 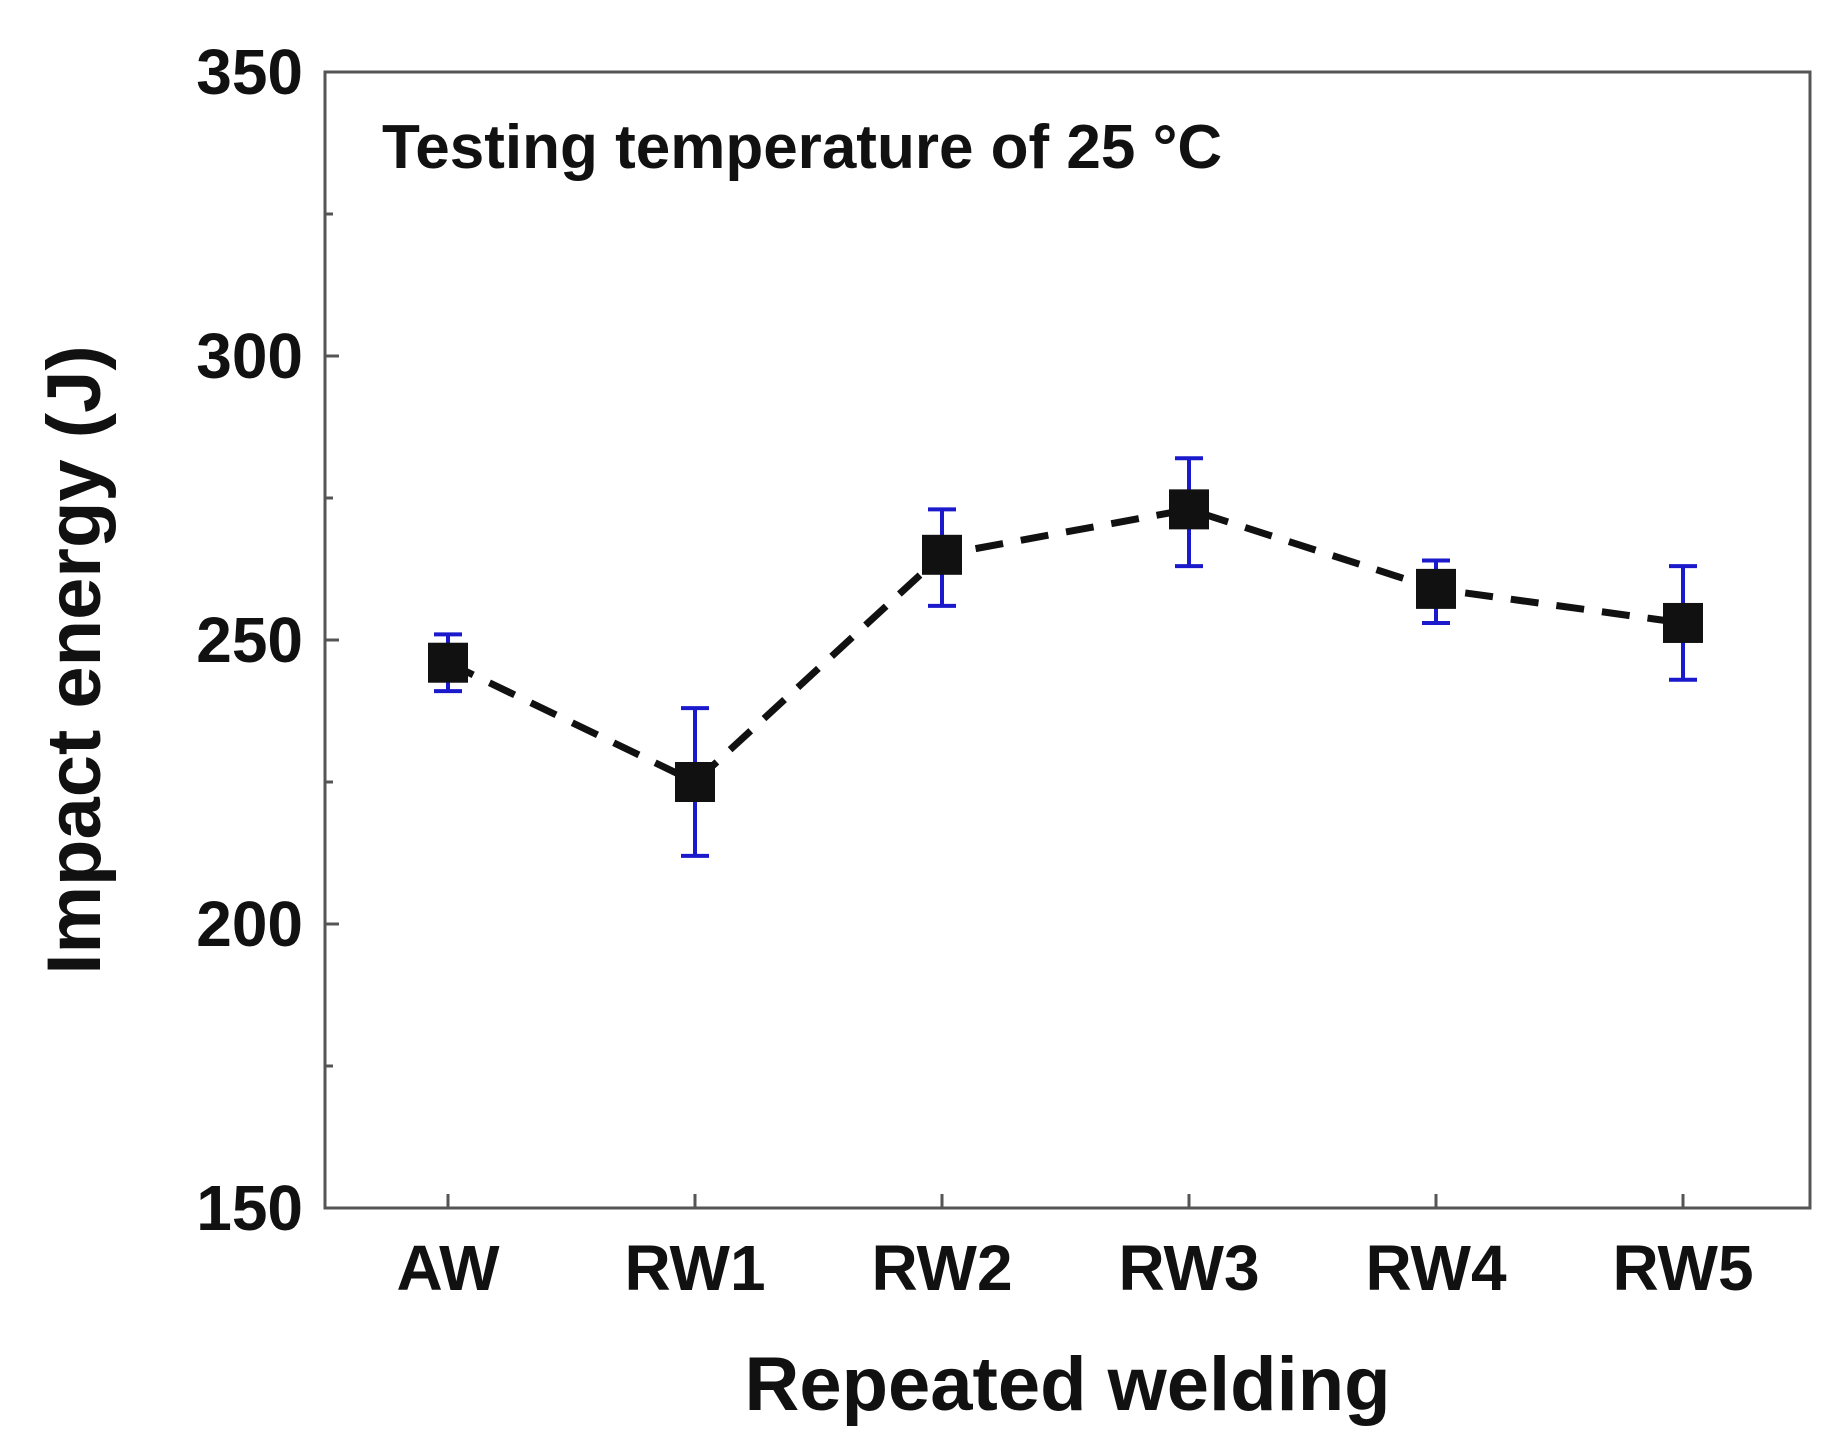 What do you see at coordinates (249, 924) in the screenshot?
I see `y-tick-label: 200` at bounding box center [249, 924].